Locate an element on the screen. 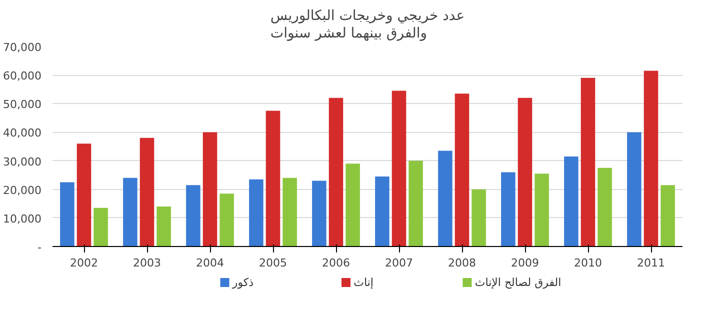 This screenshot has height=326, width=703. x-tick-label: 2010 is located at coordinates (588, 263).